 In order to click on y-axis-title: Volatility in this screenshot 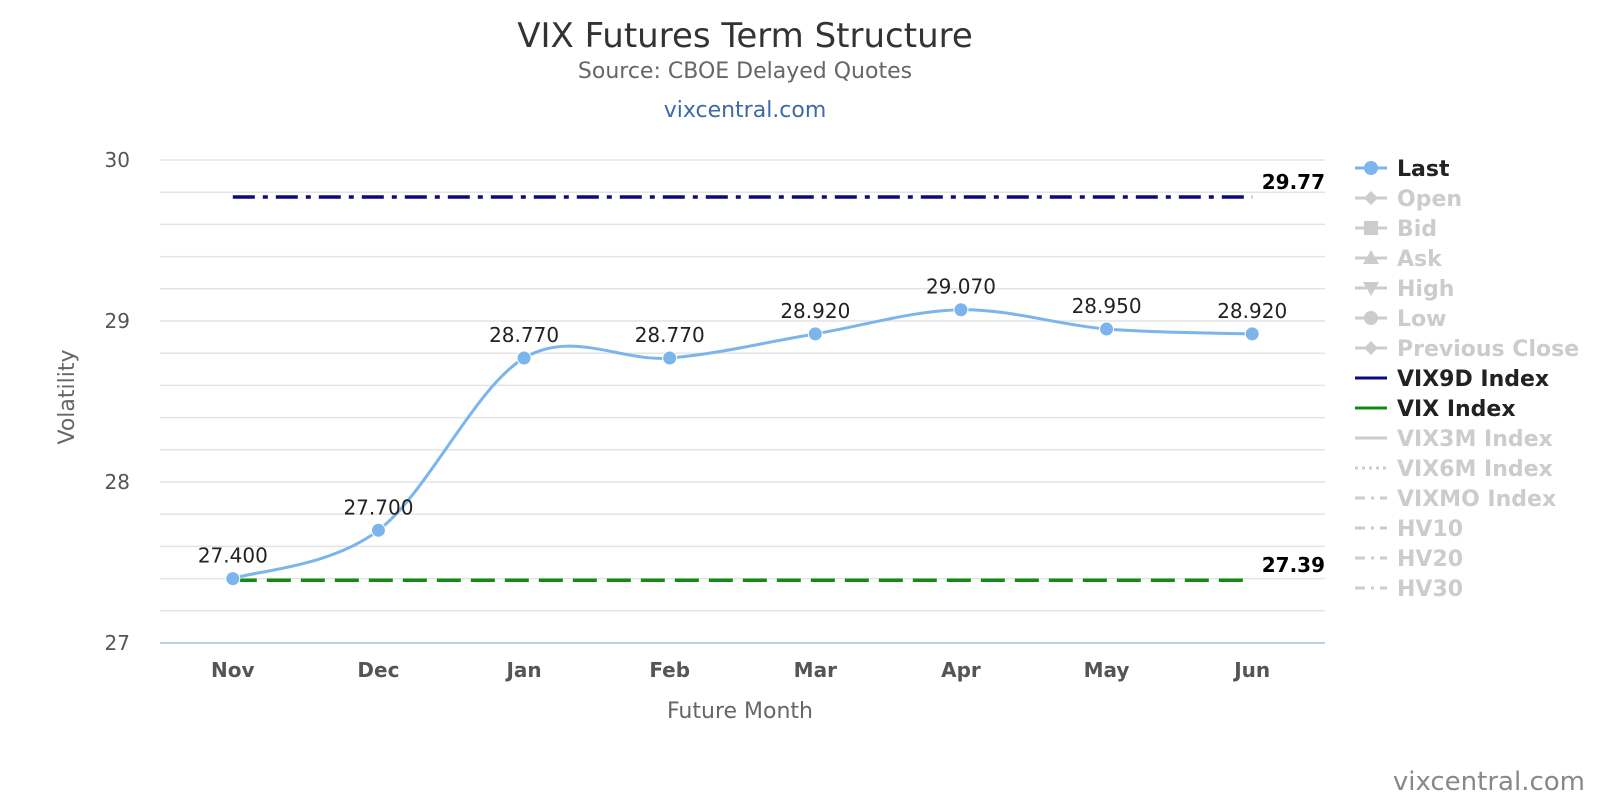, I will do `click(67, 396)`.